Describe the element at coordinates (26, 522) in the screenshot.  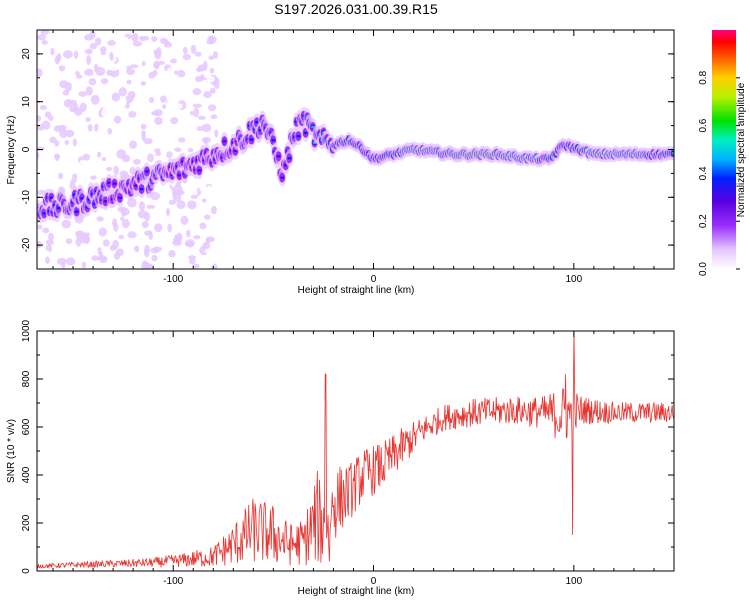
I see `y-tick-label: 200` at that location.